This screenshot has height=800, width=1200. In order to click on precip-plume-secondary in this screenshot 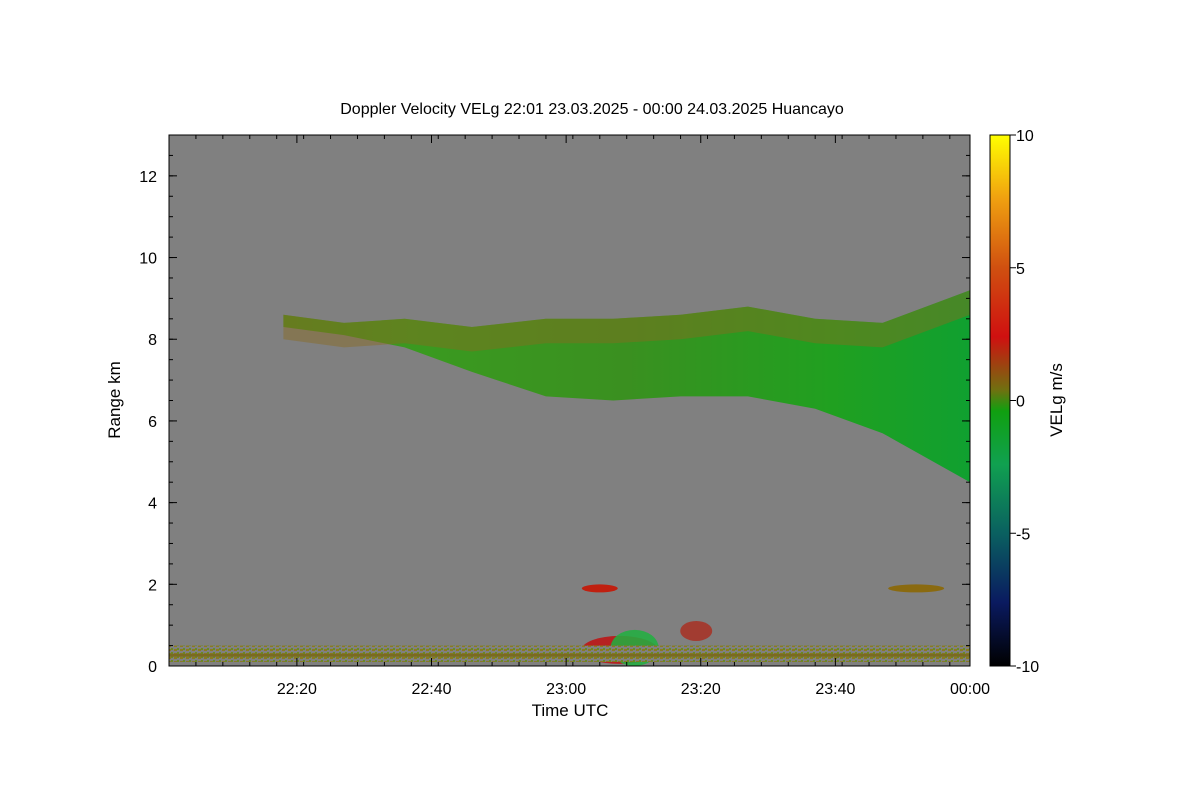, I will do `click(696, 630)`.